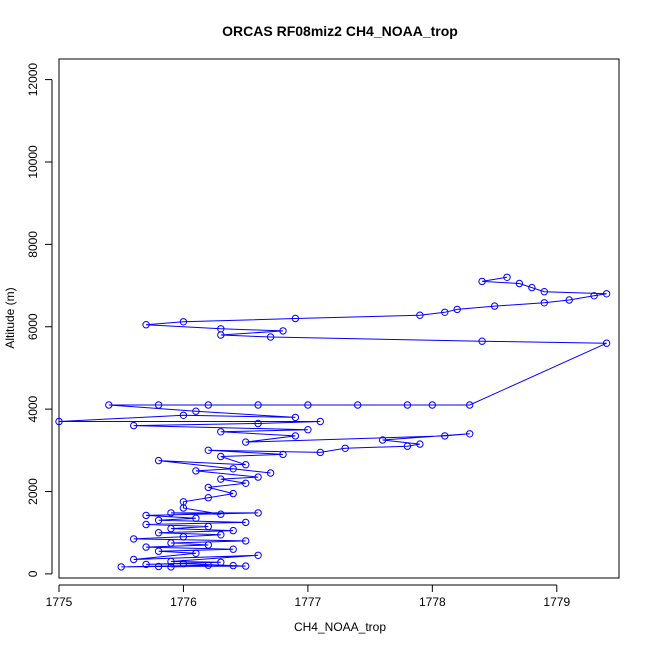  Describe the element at coordinates (33, 326) in the screenshot. I see `y-tick-label: 6000` at that location.